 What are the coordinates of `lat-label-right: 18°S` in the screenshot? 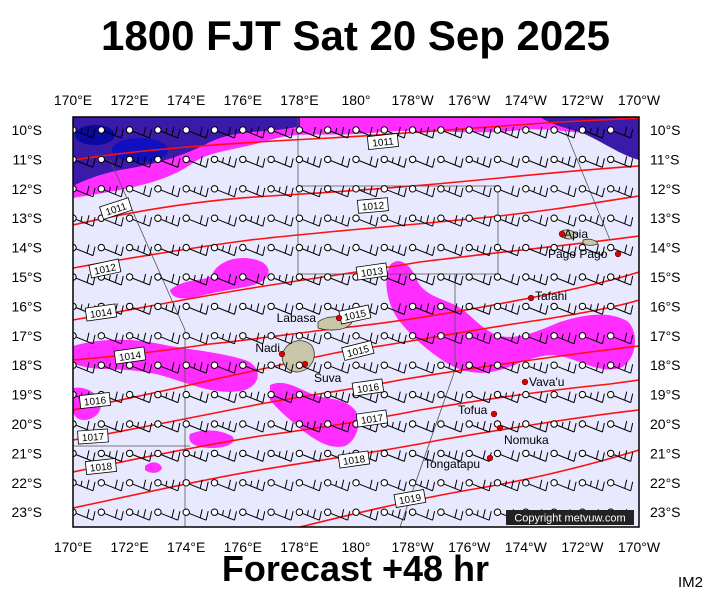 It's located at (665, 365).